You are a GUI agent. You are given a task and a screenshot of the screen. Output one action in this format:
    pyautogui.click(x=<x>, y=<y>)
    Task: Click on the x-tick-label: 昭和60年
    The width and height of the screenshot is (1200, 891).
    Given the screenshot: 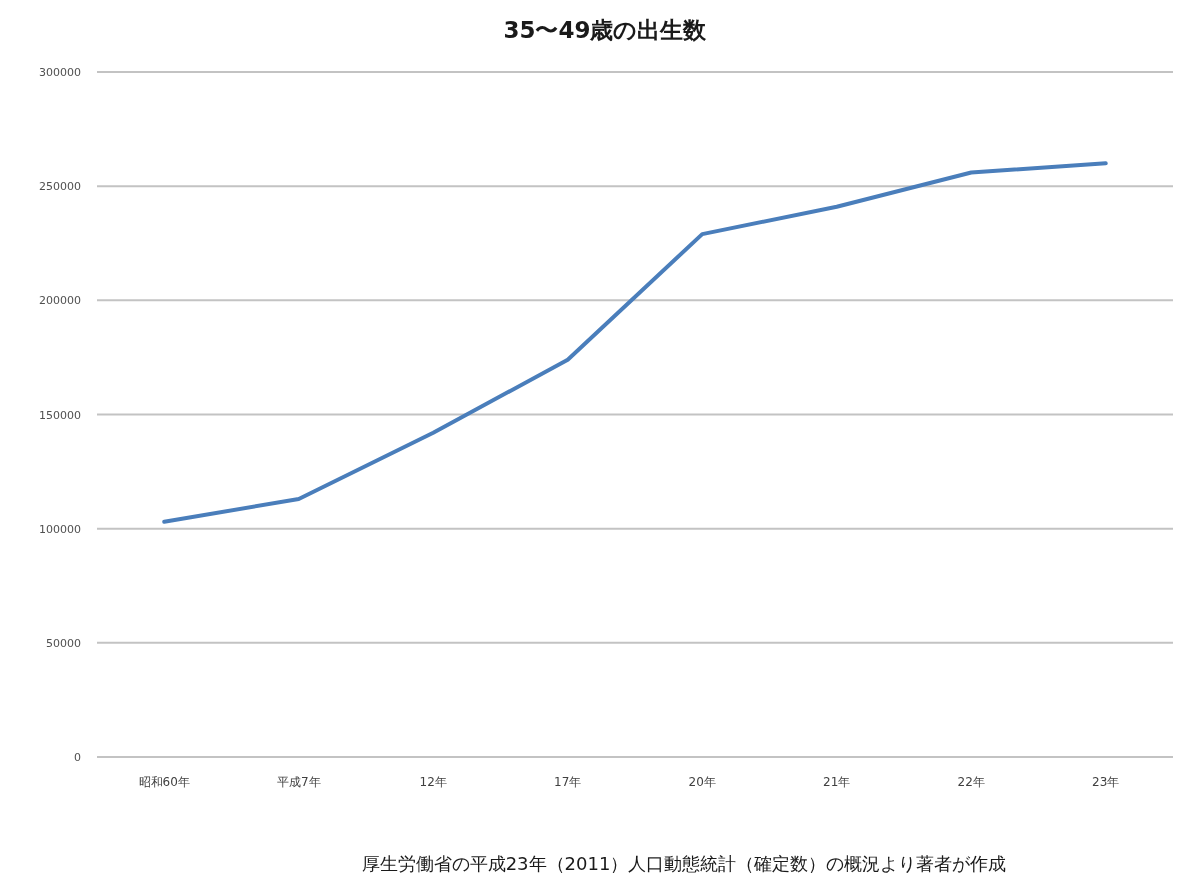 What is the action you would take?
    pyautogui.click(x=164, y=782)
    